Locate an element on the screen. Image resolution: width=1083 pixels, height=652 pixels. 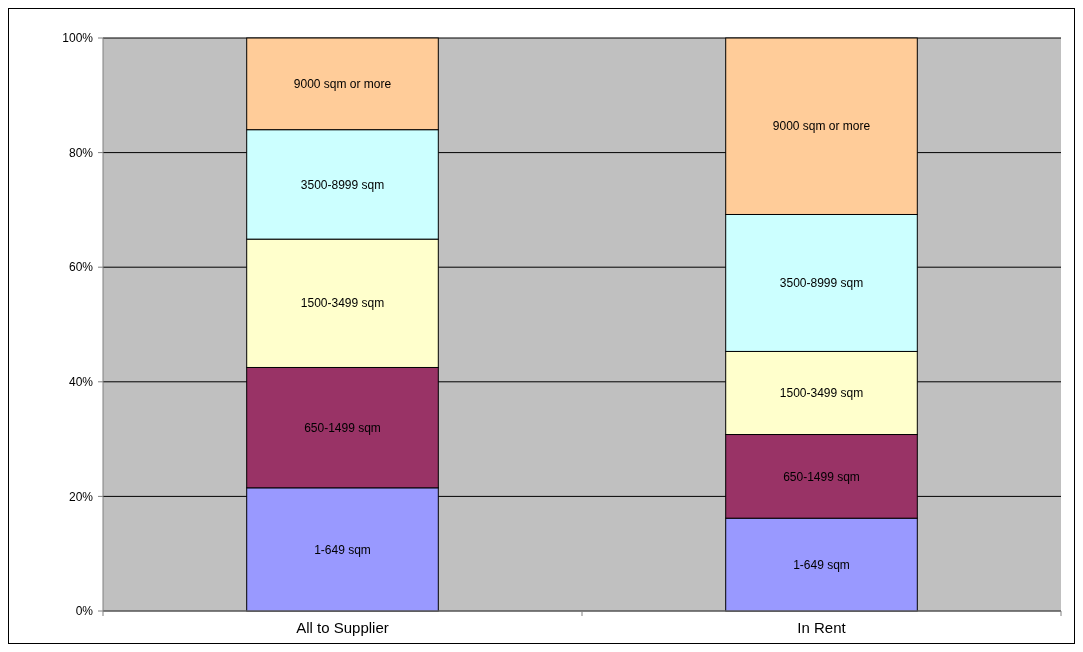
series-label: 650-1499 sqm is located at coordinates (821, 476).